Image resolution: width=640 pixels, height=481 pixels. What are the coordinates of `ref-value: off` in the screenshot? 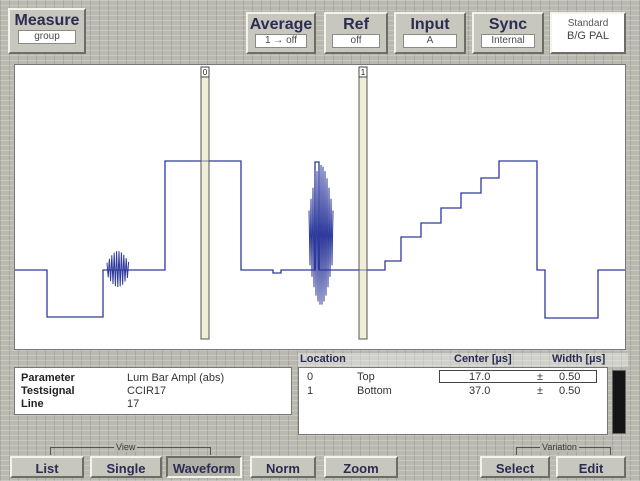 It's located at (356, 41).